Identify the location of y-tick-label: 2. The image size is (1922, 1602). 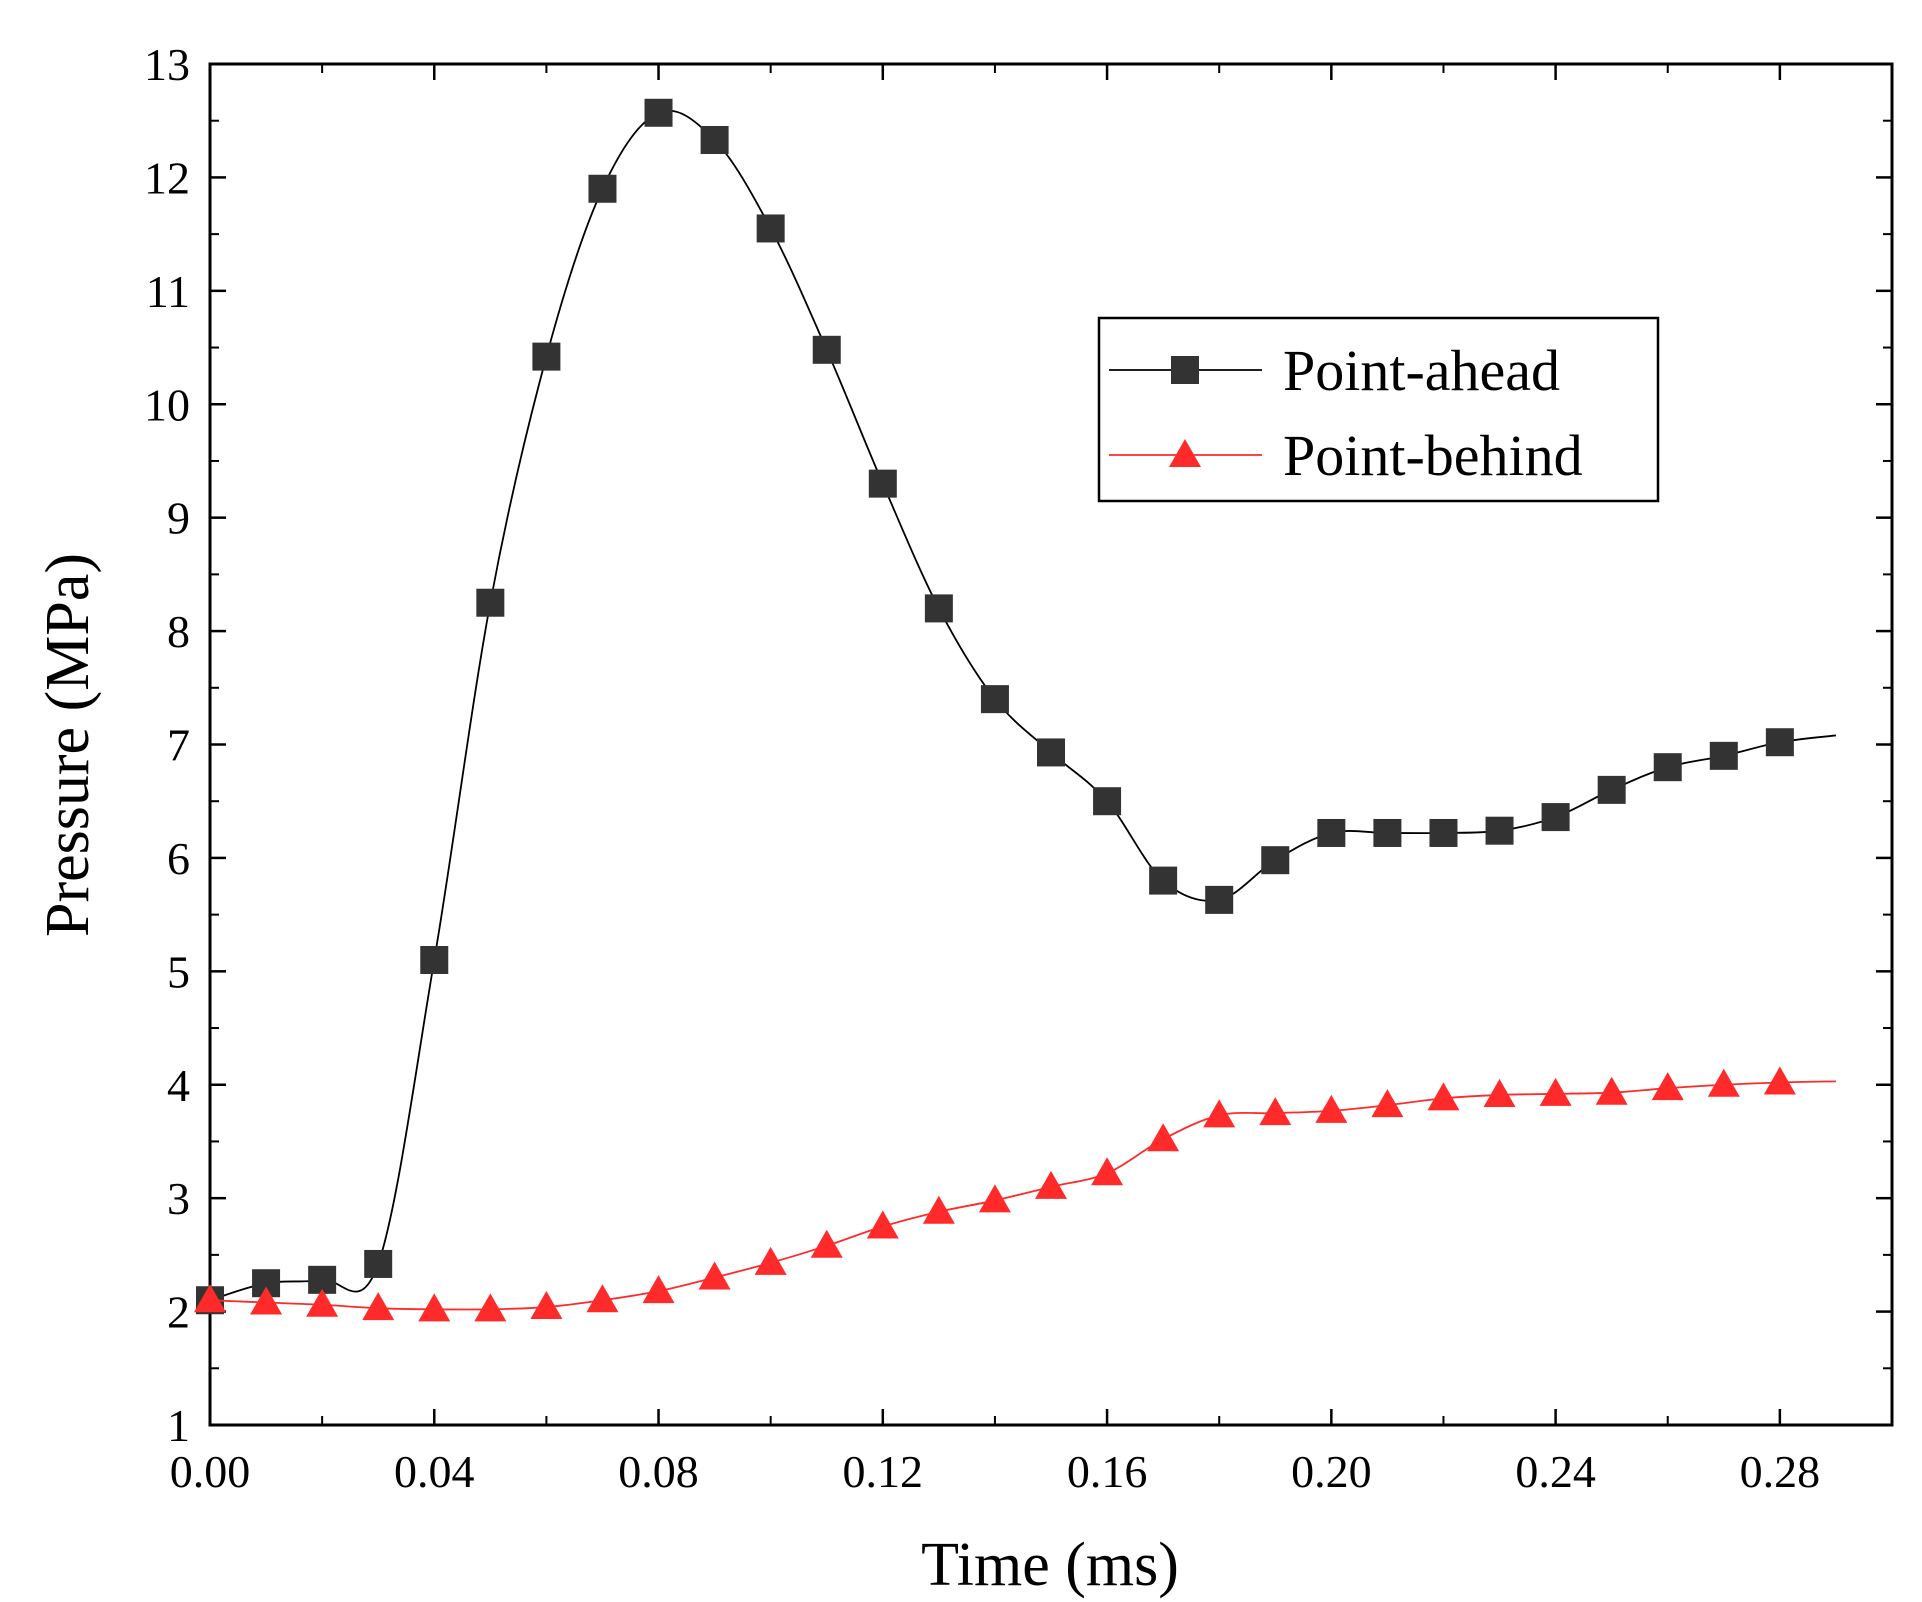
(178, 1312).